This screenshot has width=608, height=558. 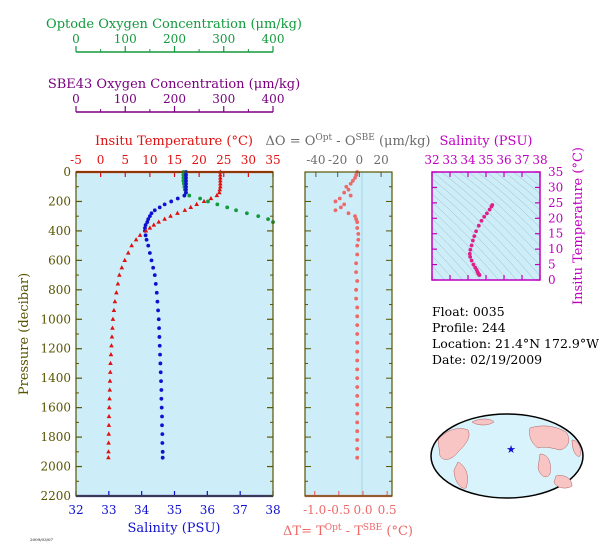 What do you see at coordinates (348, 334) in the screenshot?
I see `delta-frame` at bounding box center [348, 334].